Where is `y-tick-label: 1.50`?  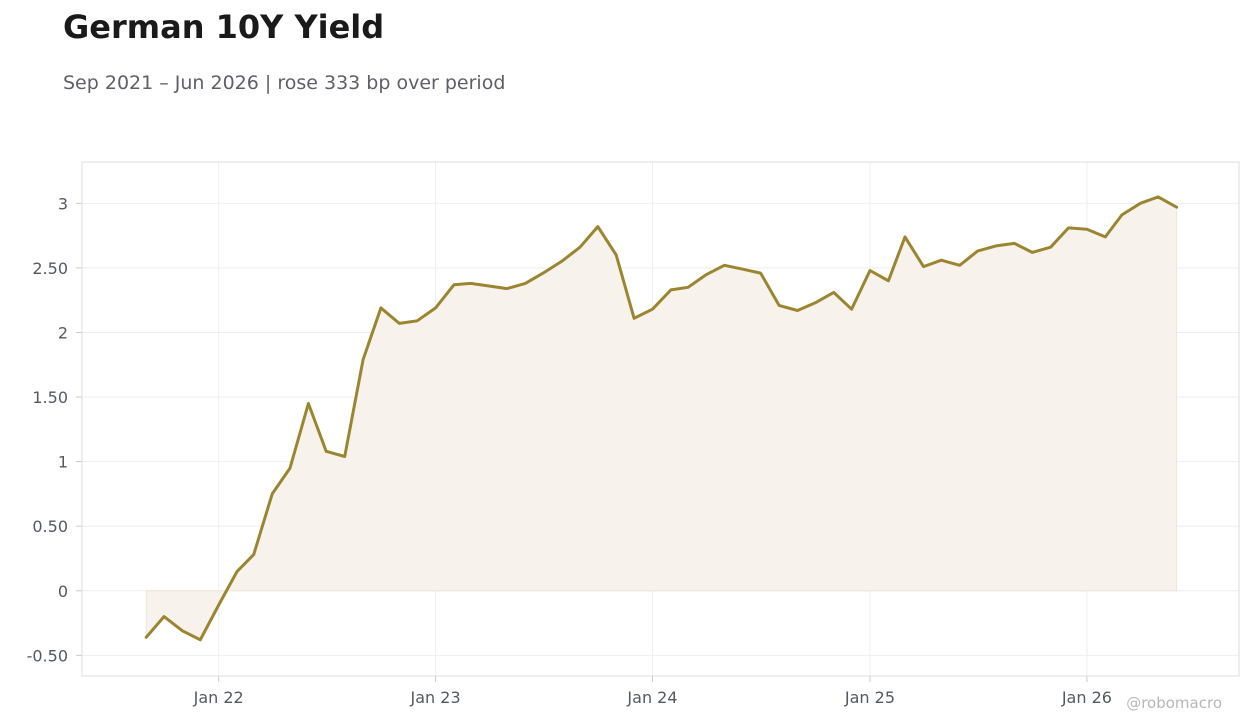 y-tick-label: 1.50 is located at coordinates (50, 397).